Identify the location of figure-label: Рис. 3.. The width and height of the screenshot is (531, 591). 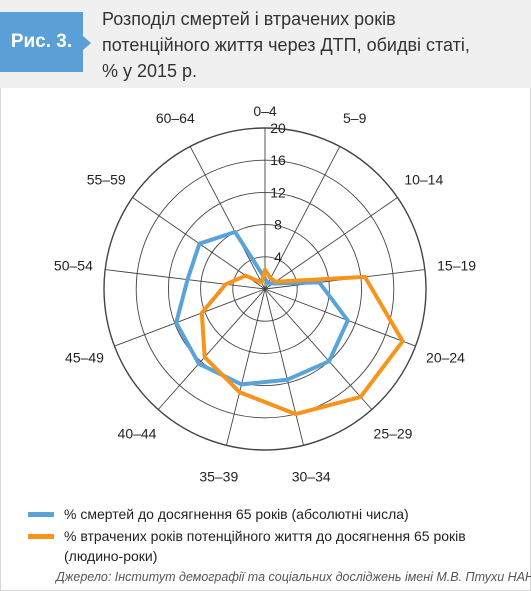
(41, 41).